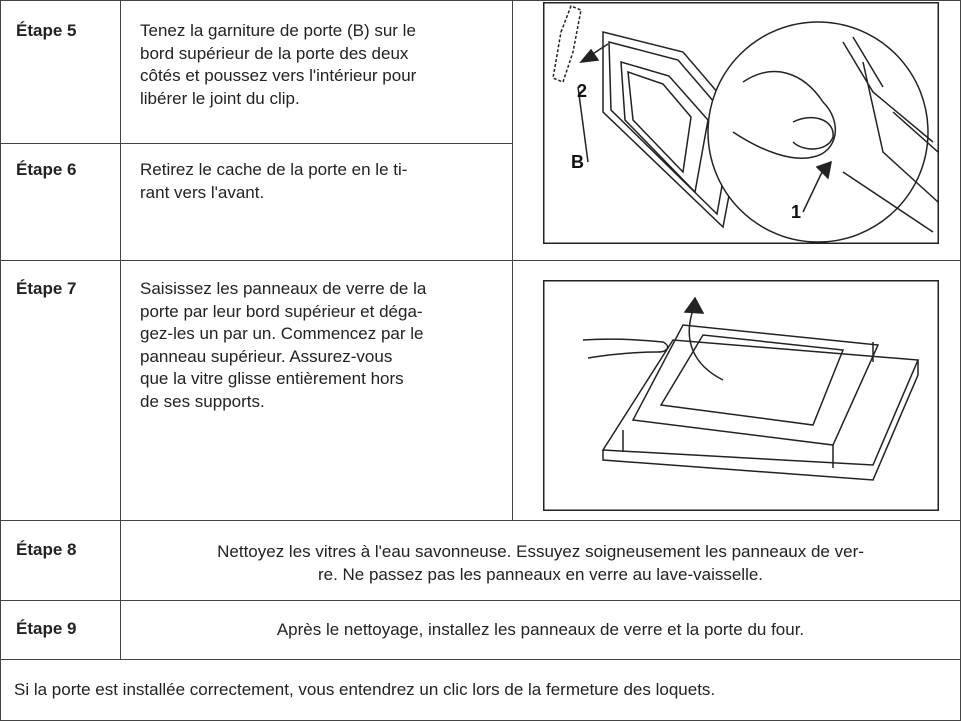 The image size is (961, 721). Describe the element at coordinates (283, 288) in the screenshot. I see `text-line: Saisissez les panneaux de verre de la` at that location.